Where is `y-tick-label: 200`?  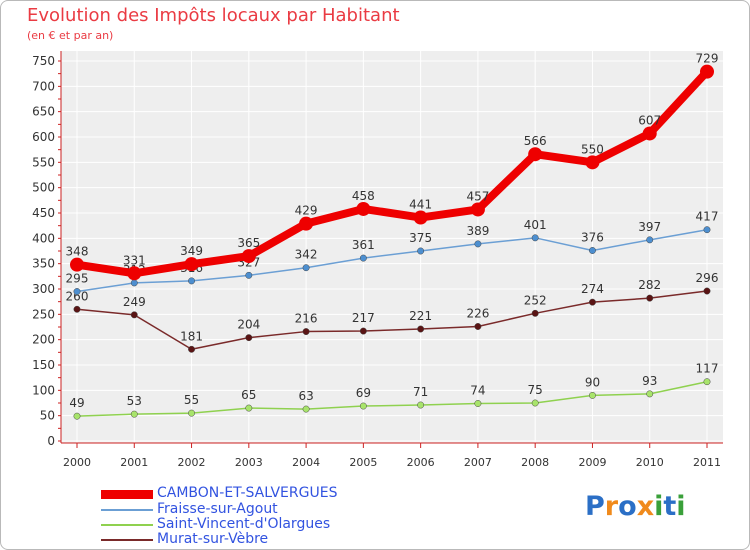
y-tick-label: 200 is located at coordinates (43, 340).